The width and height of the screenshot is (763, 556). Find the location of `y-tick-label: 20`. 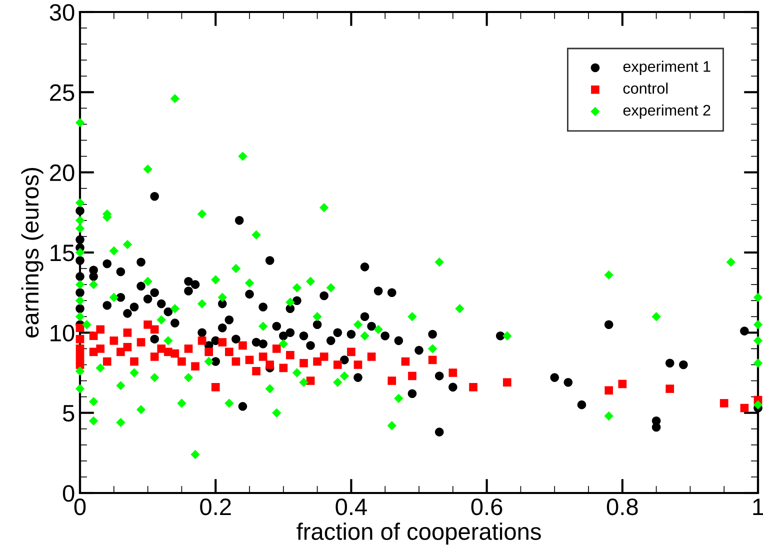

y-tick-label: 20 is located at coordinates (62, 173).